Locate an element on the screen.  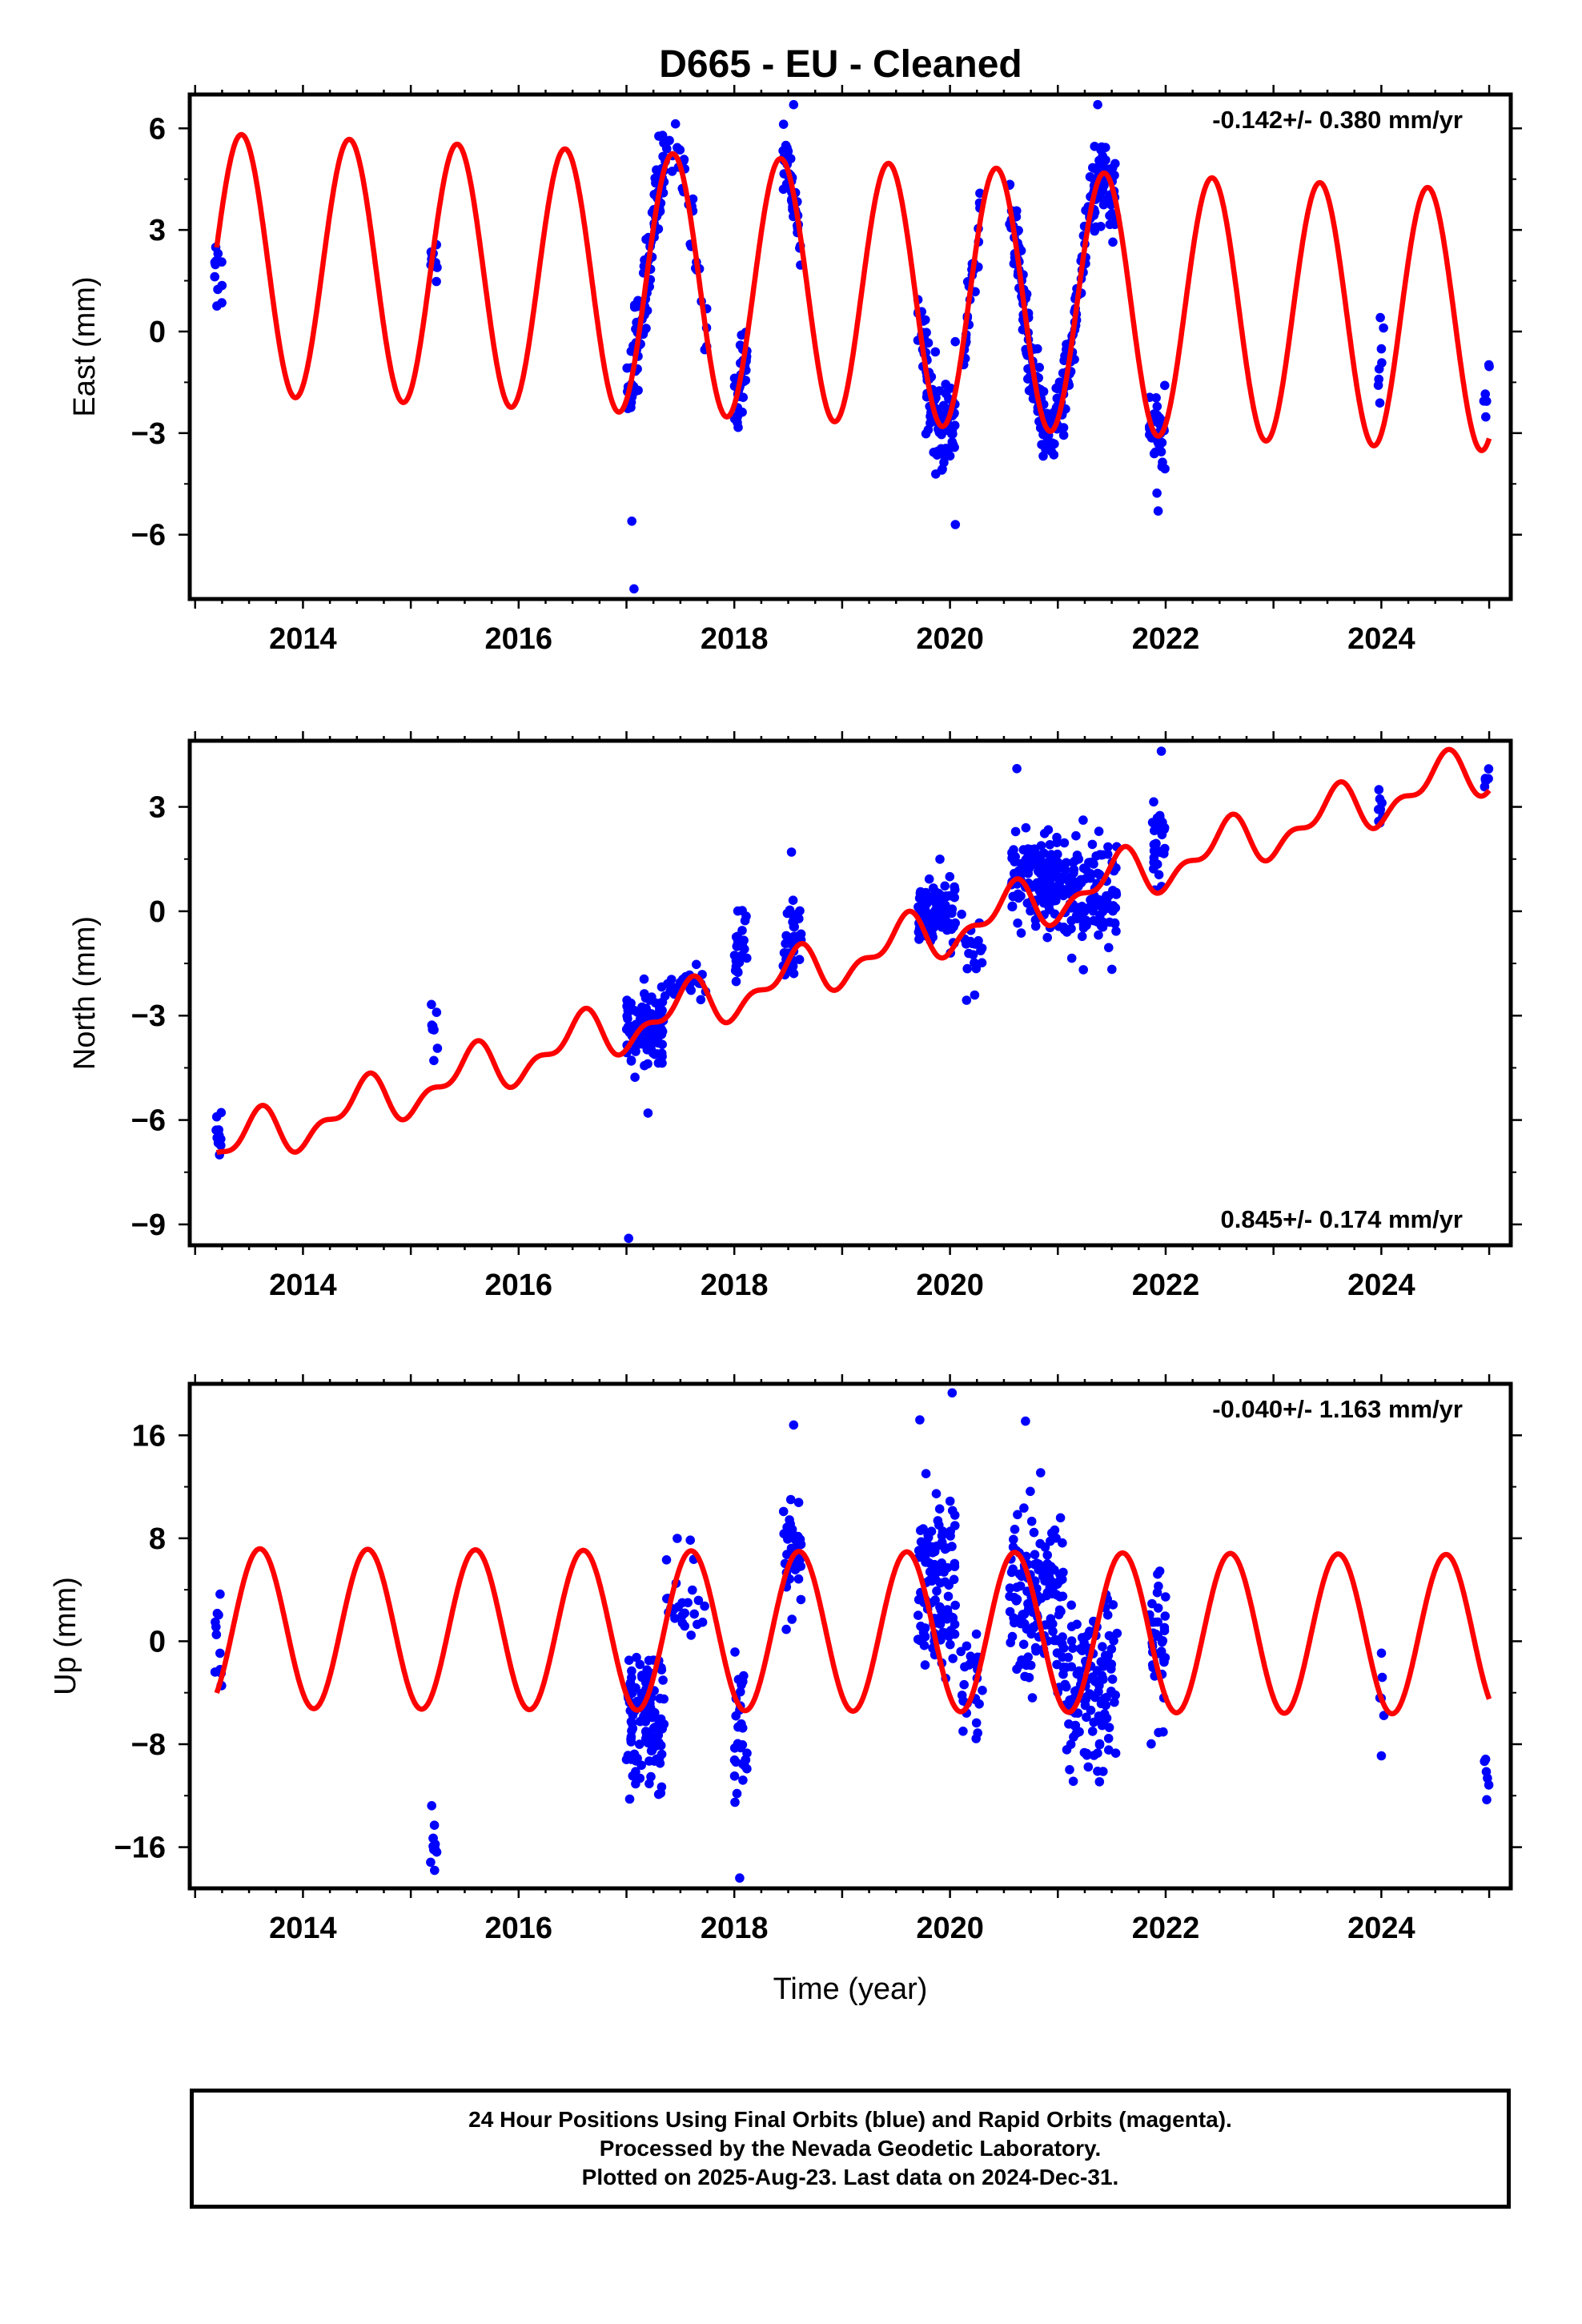
y-tick-label: 3 is located at coordinates (157, 808).